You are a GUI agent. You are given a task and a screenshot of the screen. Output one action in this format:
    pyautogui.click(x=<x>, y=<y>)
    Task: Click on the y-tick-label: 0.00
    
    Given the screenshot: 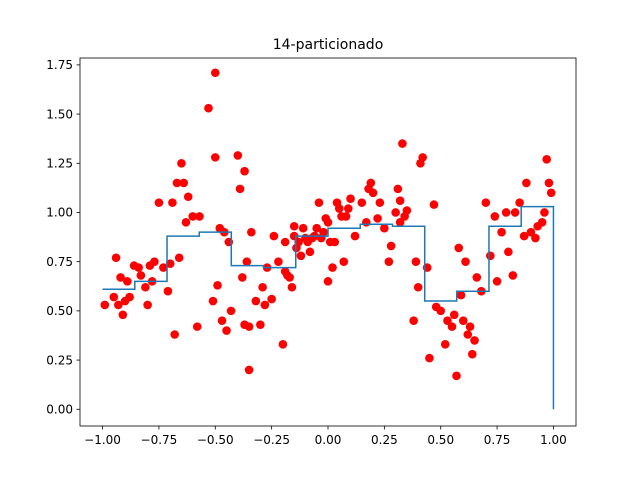 What is the action you would take?
    pyautogui.click(x=59, y=409)
    